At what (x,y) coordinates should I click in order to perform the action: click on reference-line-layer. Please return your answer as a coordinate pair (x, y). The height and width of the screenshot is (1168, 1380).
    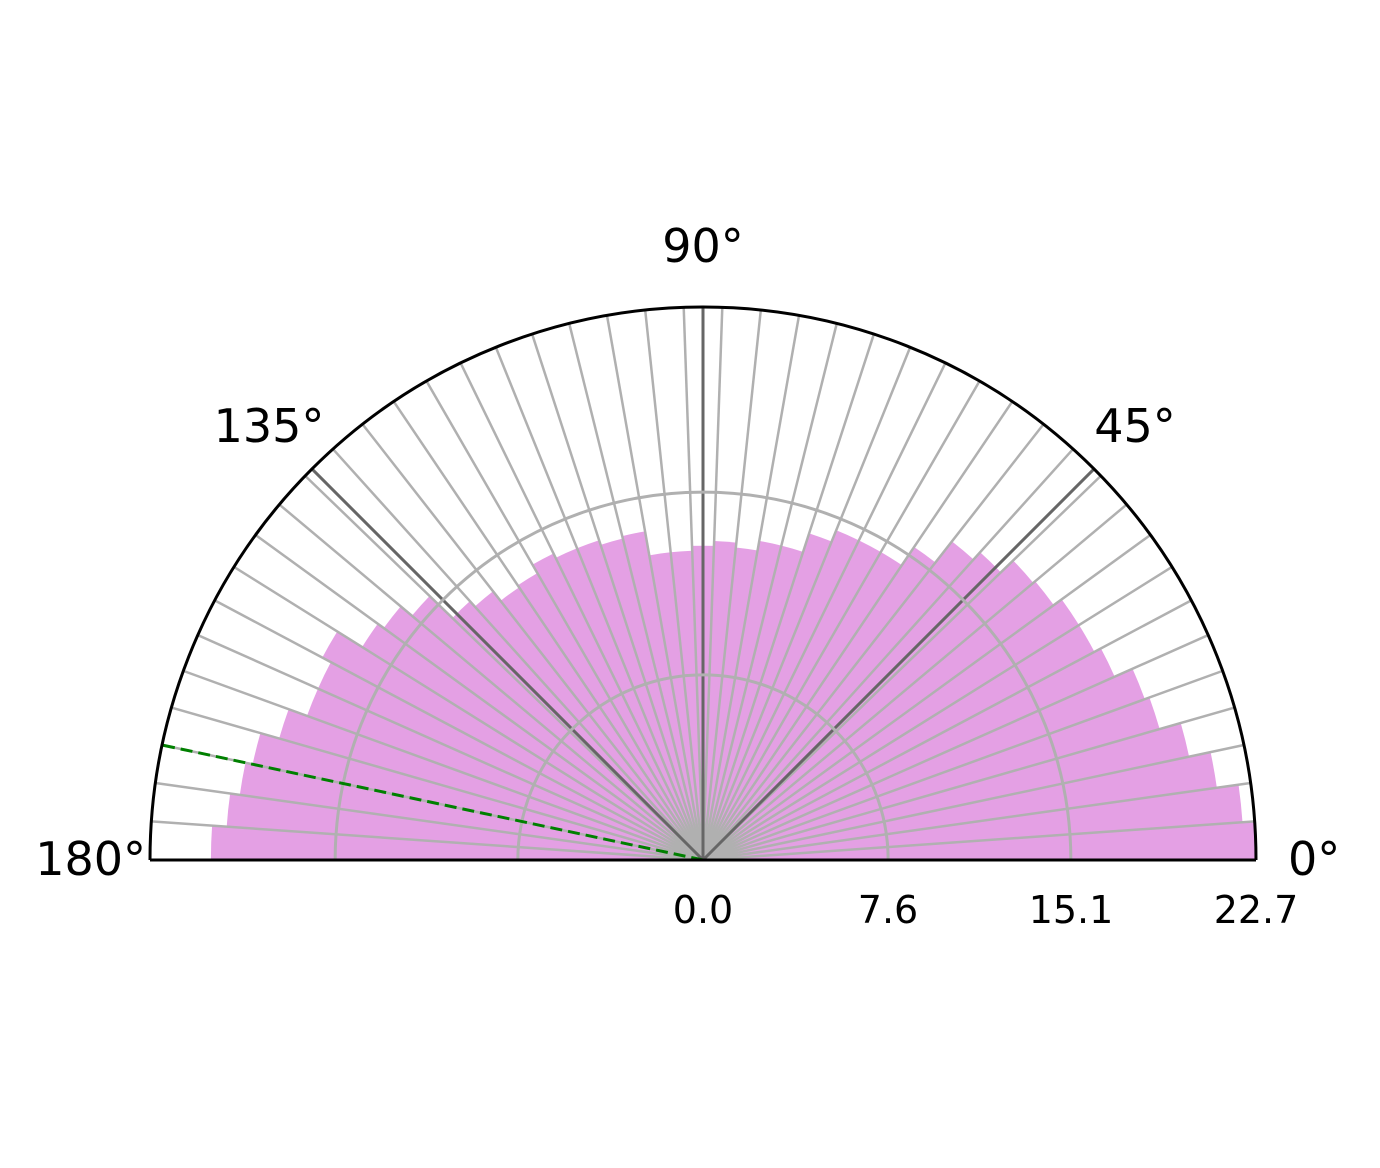
    Looking at the image, I should click on (432, 802).